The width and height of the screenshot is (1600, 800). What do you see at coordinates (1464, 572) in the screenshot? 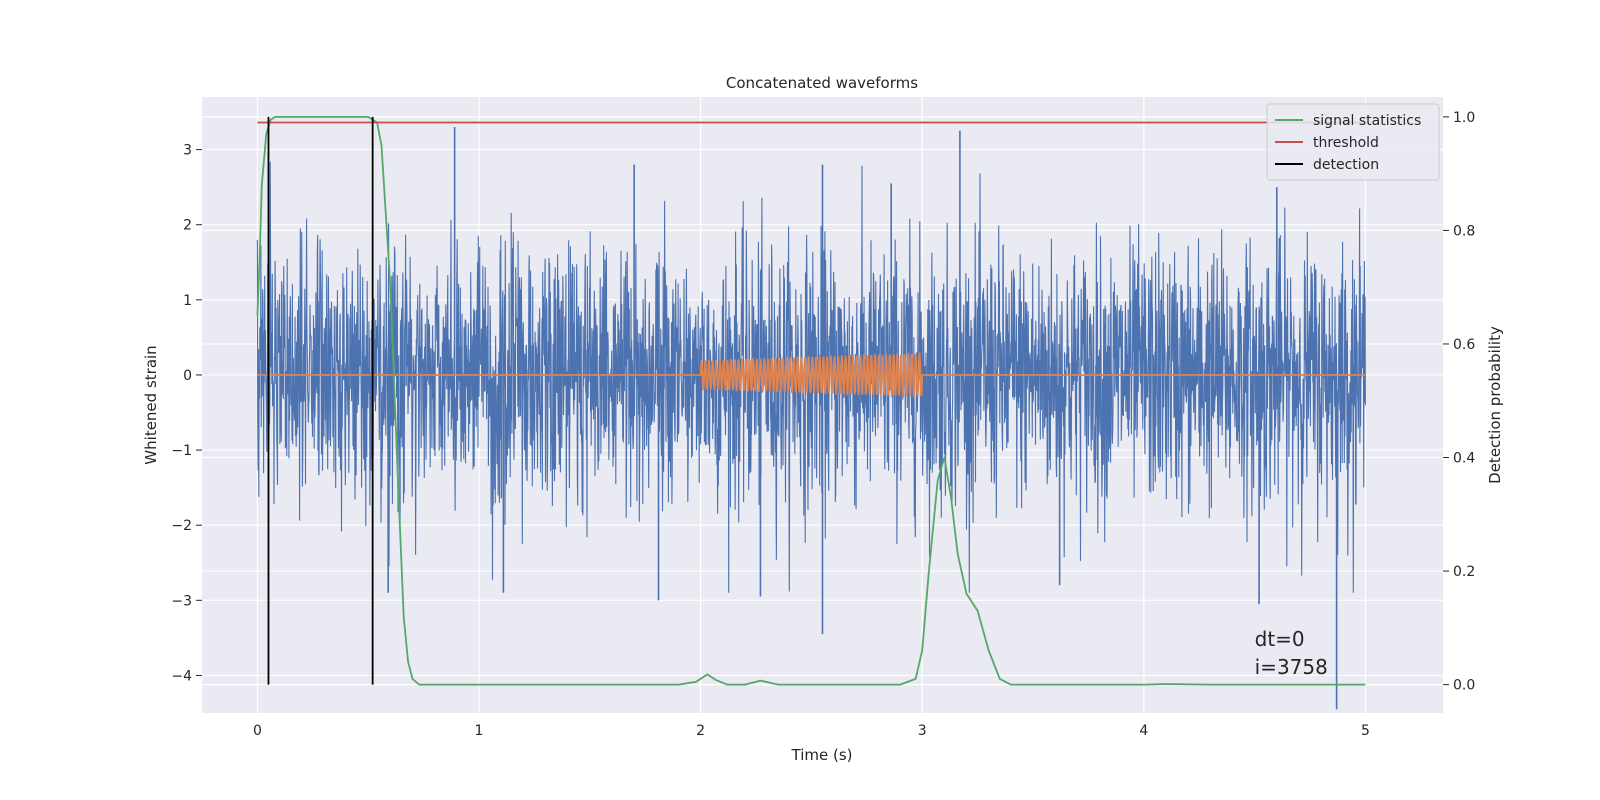
I see `y2-tick-label: 0.2` at bounding box center [1464, 572].